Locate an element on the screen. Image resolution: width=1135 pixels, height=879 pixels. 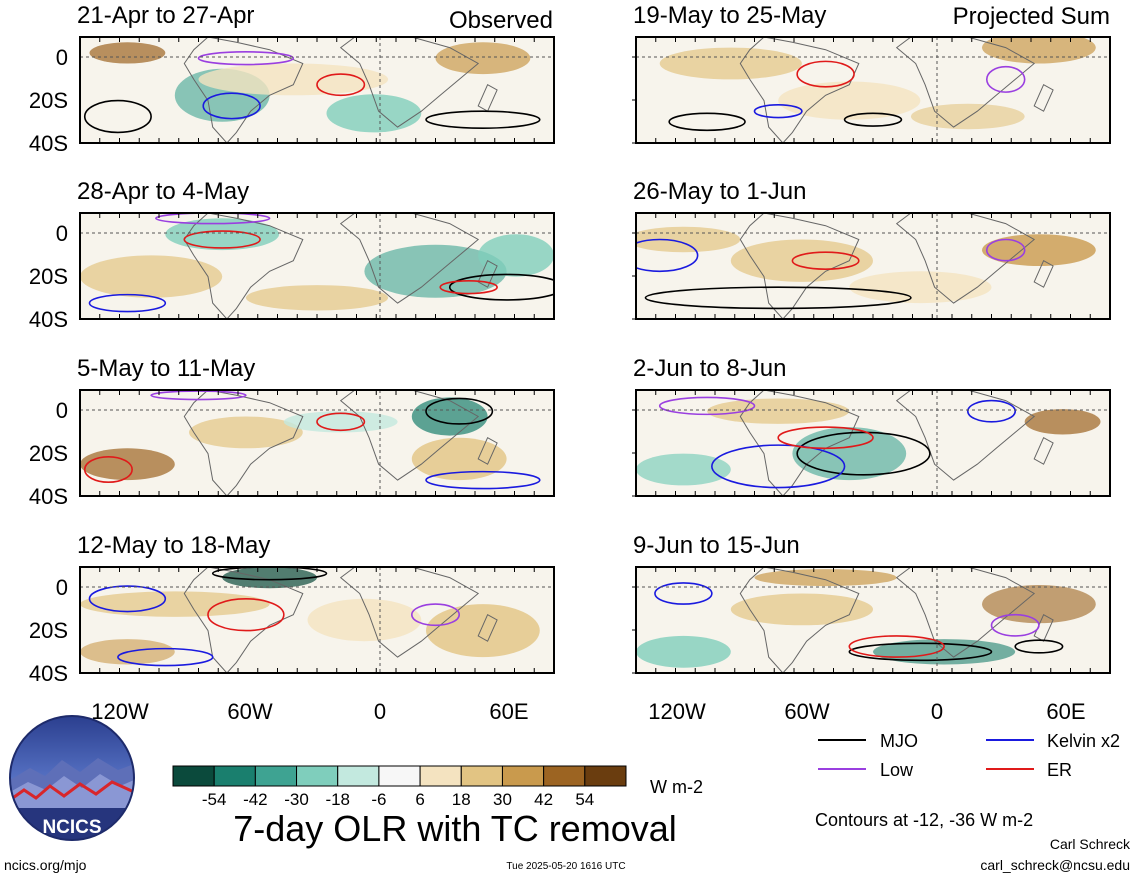
map-panel: 28-Apr to 4-May 0 20S 40S is located at coordinates (292, 255).